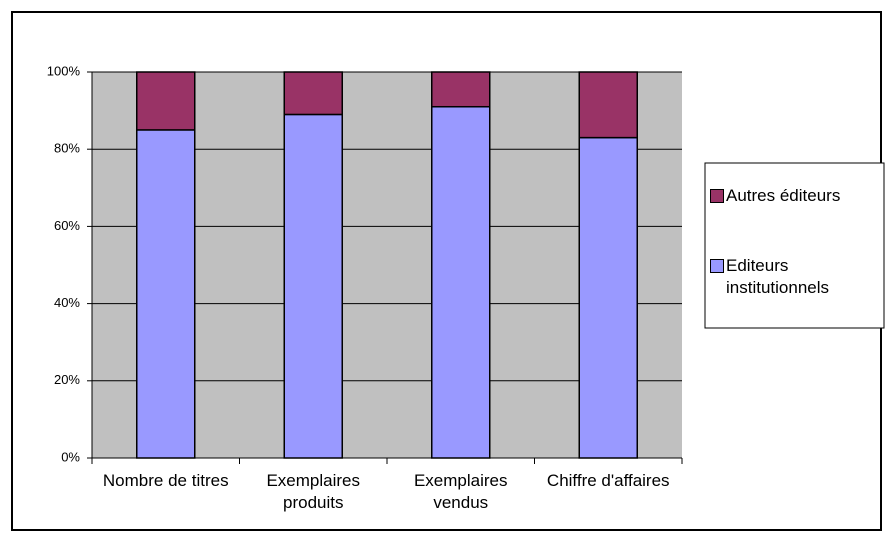 This screenshot has width=893, height=541. I want to click on legend-label: Editeurs institutionnels, so click(778, 276).